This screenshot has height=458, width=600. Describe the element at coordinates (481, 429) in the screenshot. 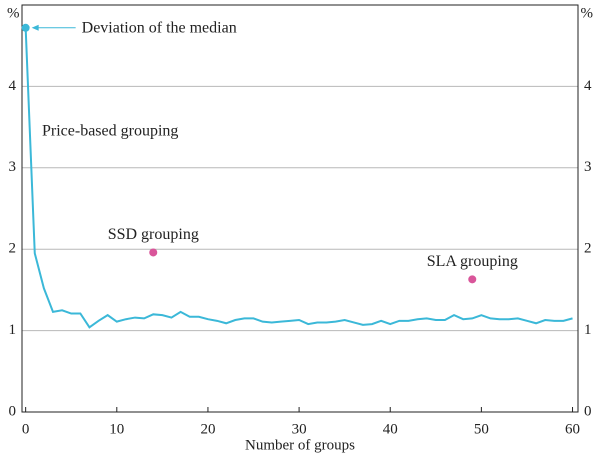

I see `x-tick-label: 50` at that location.